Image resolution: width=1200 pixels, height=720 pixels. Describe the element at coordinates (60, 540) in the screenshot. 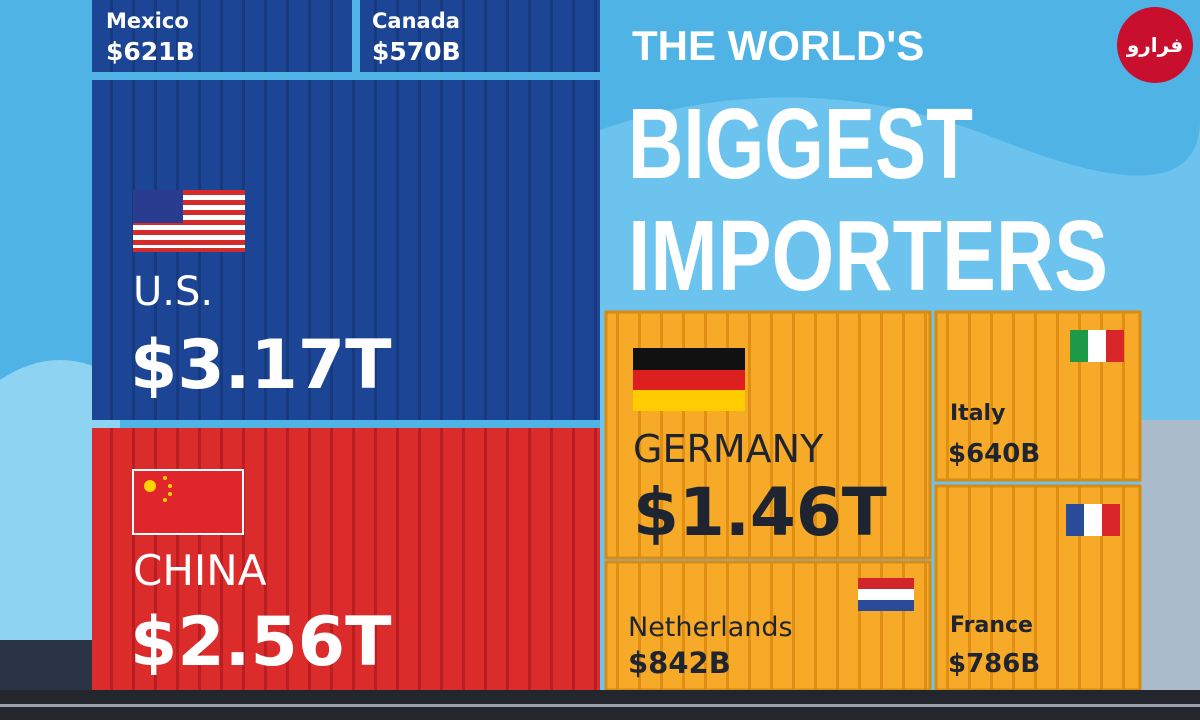

I see `cloud` at that location.